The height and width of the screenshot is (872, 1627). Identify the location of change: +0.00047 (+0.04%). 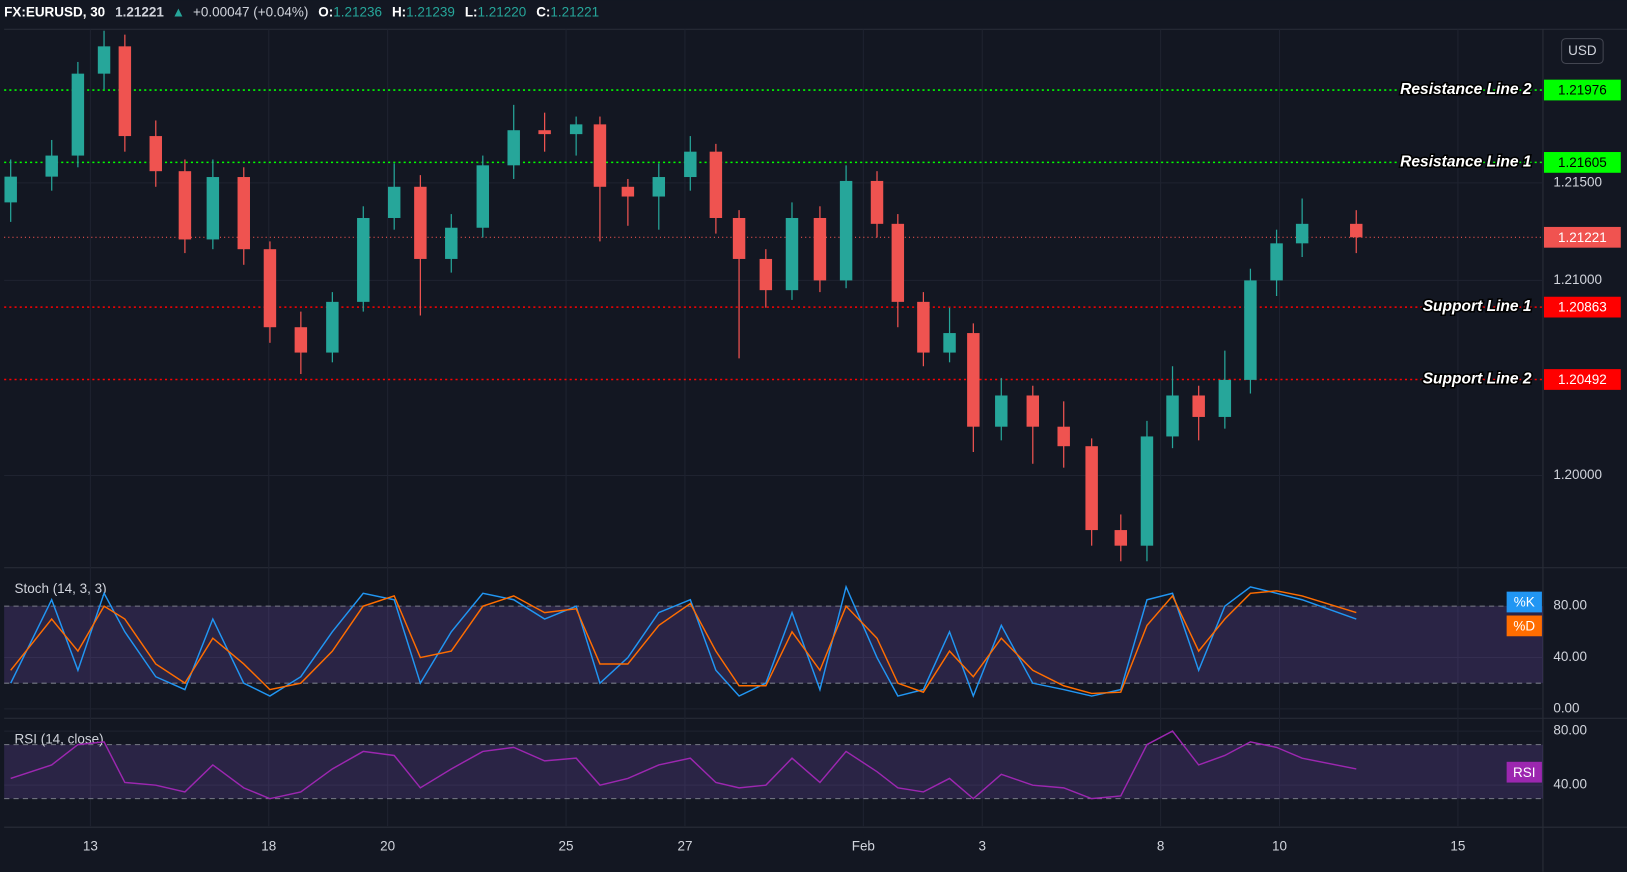
(250, 11).